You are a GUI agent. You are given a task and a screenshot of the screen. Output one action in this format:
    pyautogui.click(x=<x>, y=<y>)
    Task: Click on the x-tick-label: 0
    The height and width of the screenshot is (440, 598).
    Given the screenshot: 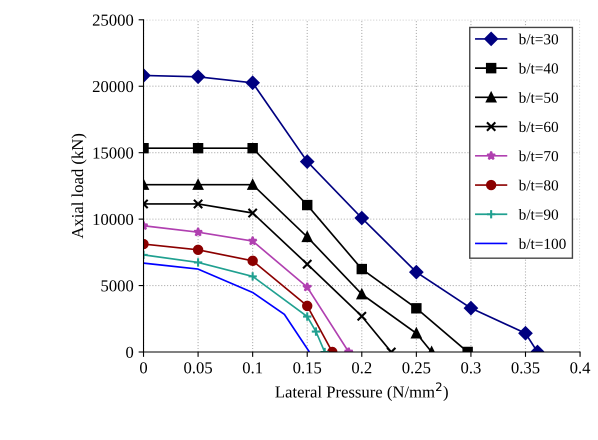 What is the action you would take?
    pyautogui.click(x=144, y=368)
    